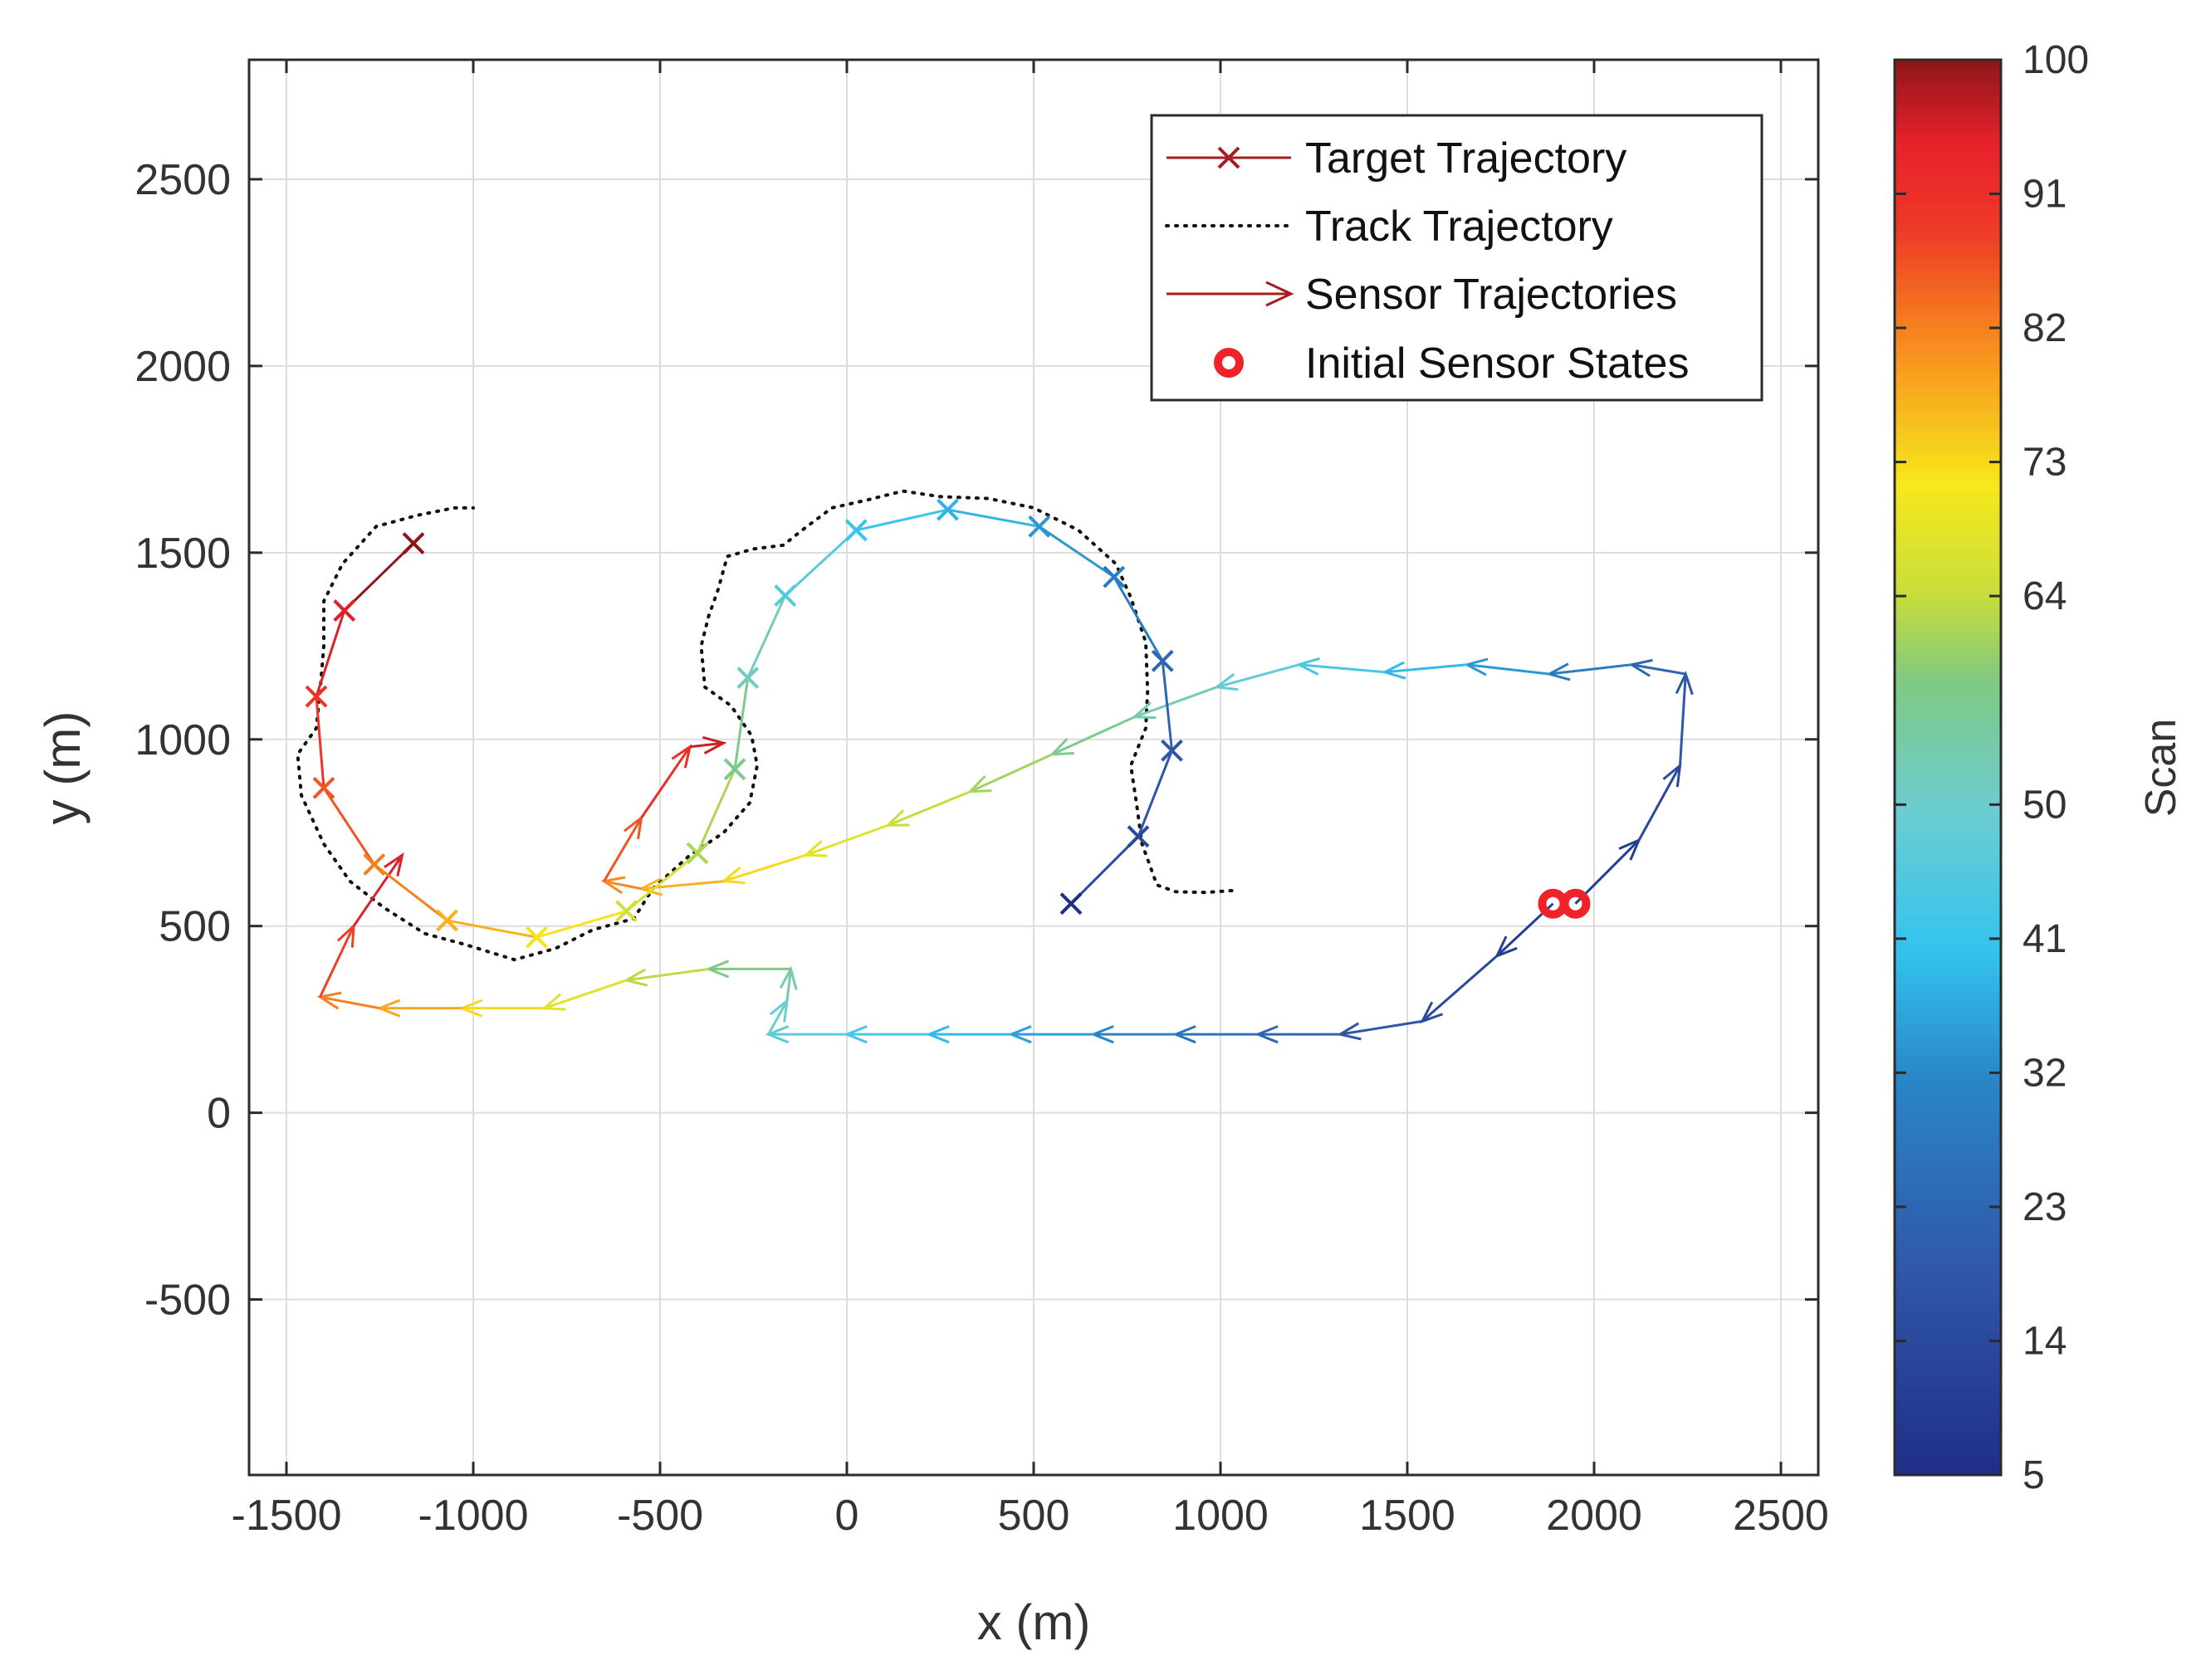 This screenshot has width=2206, height=1680. What do you see at coordinates (847, 1516) in the screenshot?
I see `x-tick-label: 0` at bounding box center [847, 1516].